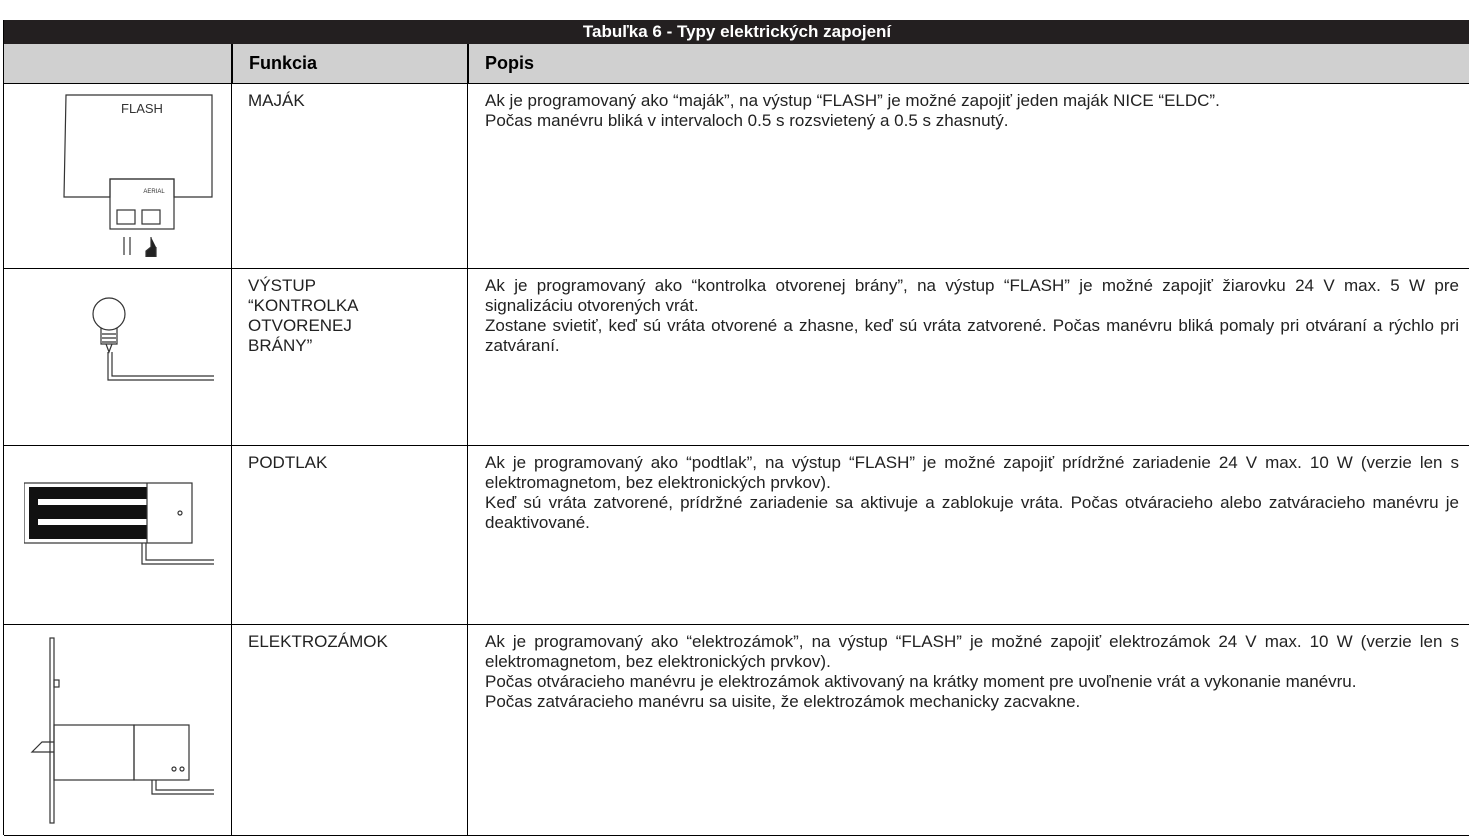  Describe the element at coordinates (282, 285) in the screenshot. I see `function-text: VÝSTUP` at that location.